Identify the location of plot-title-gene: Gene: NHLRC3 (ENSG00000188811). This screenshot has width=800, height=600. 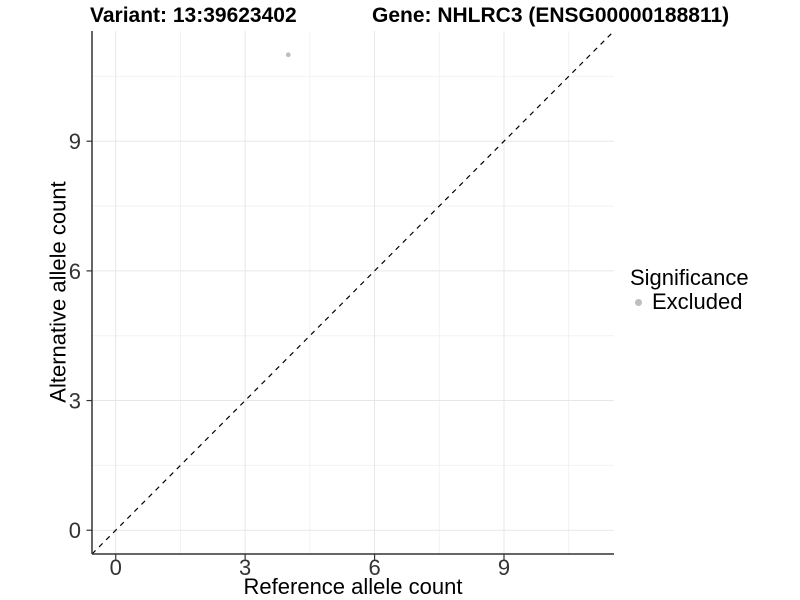
(551, 15).